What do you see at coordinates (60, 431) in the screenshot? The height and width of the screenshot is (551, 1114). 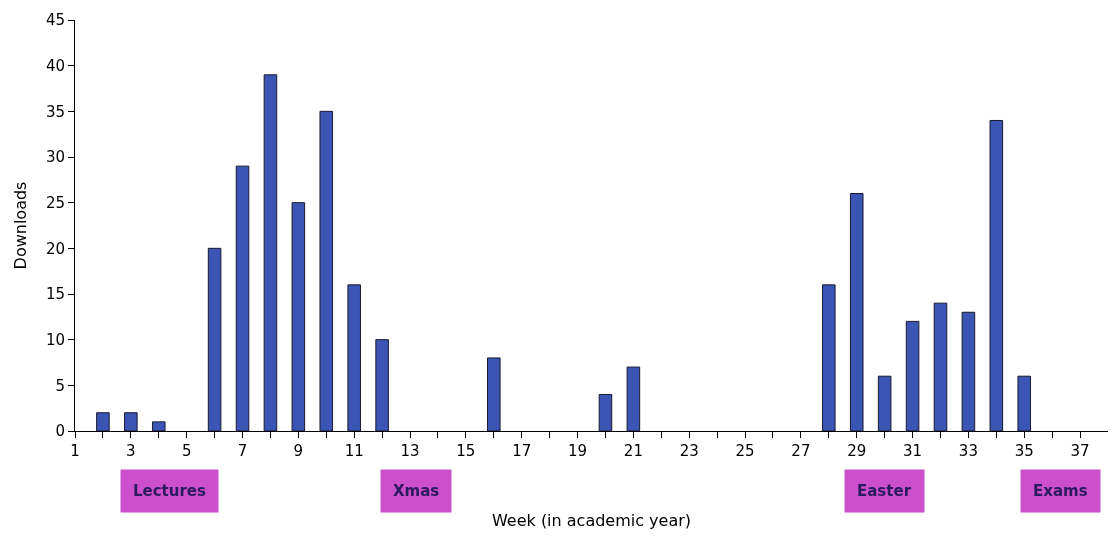 I see `y-tick-label: 0` at bounding box center [60, 431].